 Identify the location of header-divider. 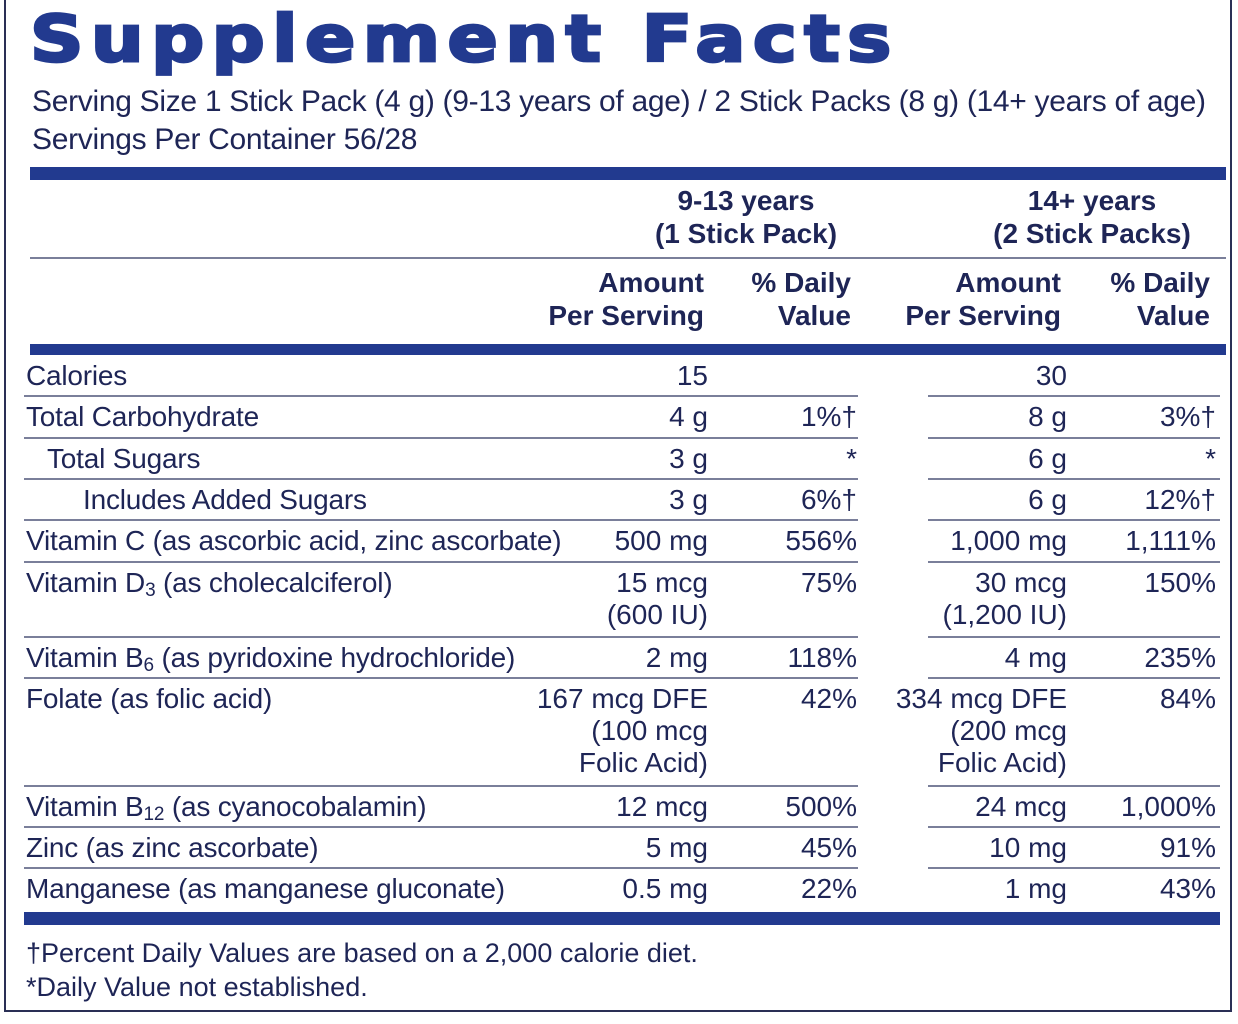
(628, 258).